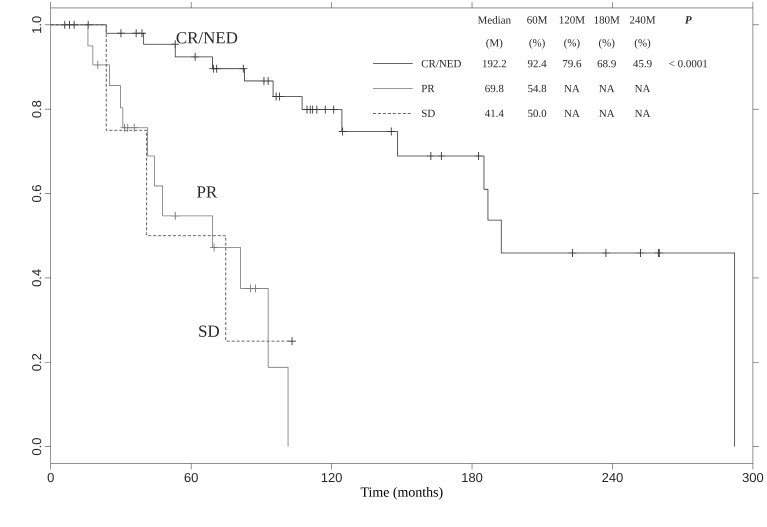 This screenshot has height=527, width=767. What do you see at coordinates (537, 64) in the screenshot?
I see `annotation: 92.4` at bounding box center [537, 64].